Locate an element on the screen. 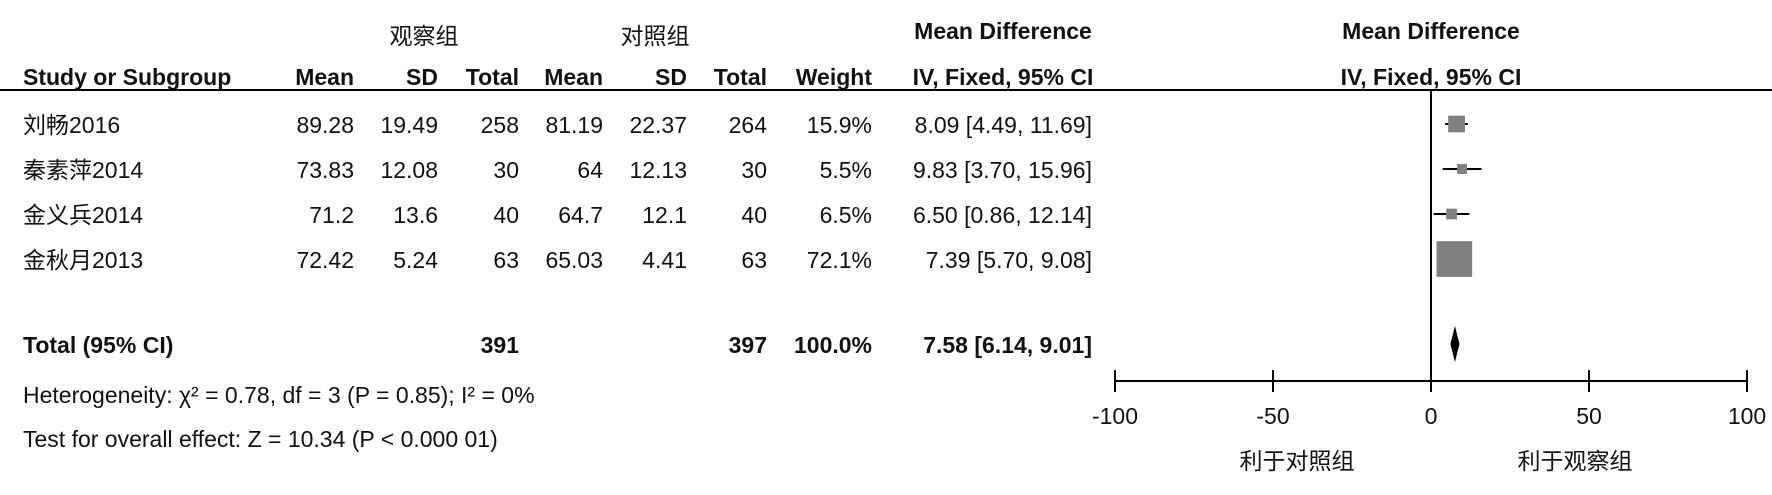 The height and width of the screenshot is (495, 1772). cell: 71.2 is located at coordinates (331, 215).